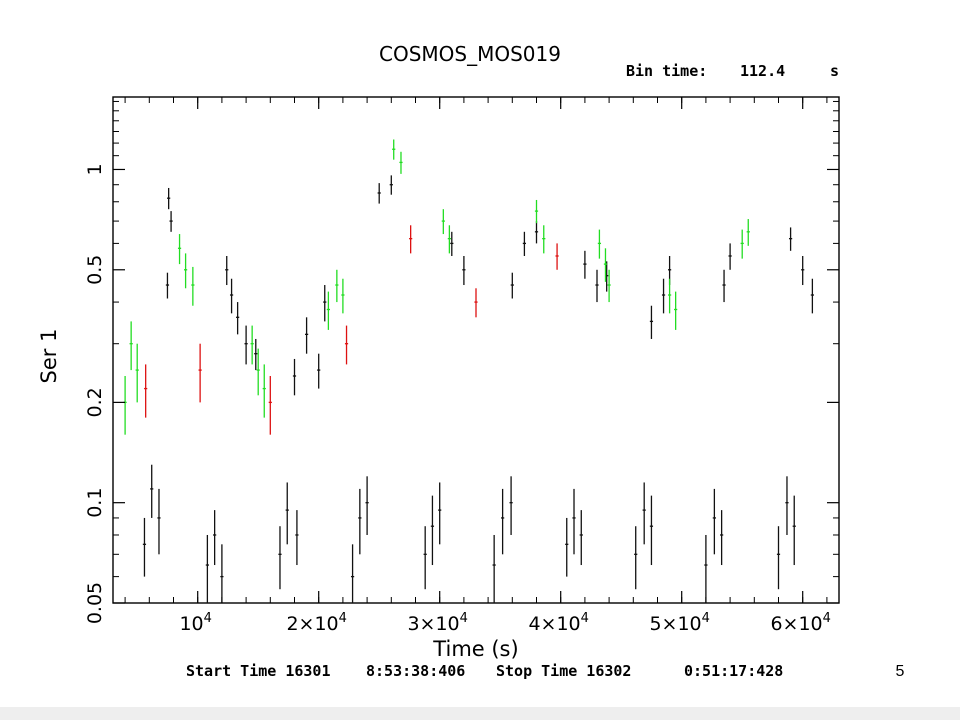  I want to click on x-tick-label-3: 4×104, so click(558, 623).